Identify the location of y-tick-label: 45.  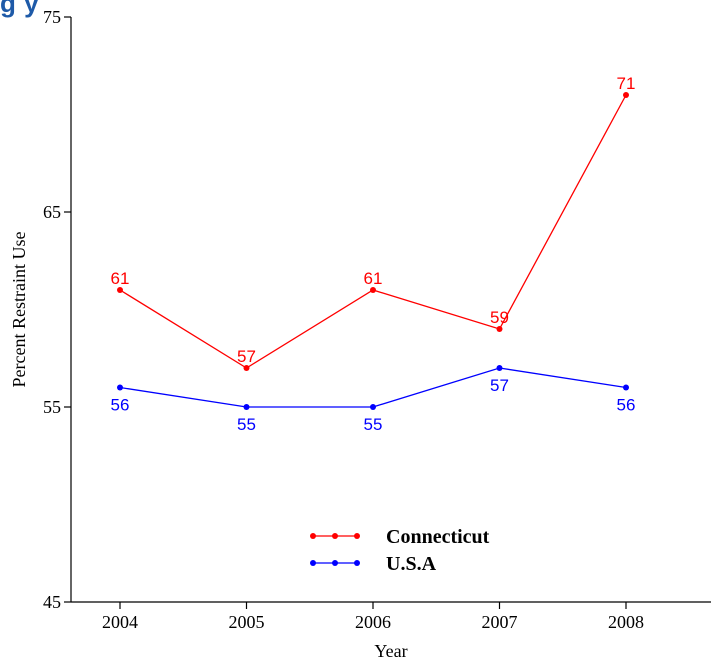
(52, 602).